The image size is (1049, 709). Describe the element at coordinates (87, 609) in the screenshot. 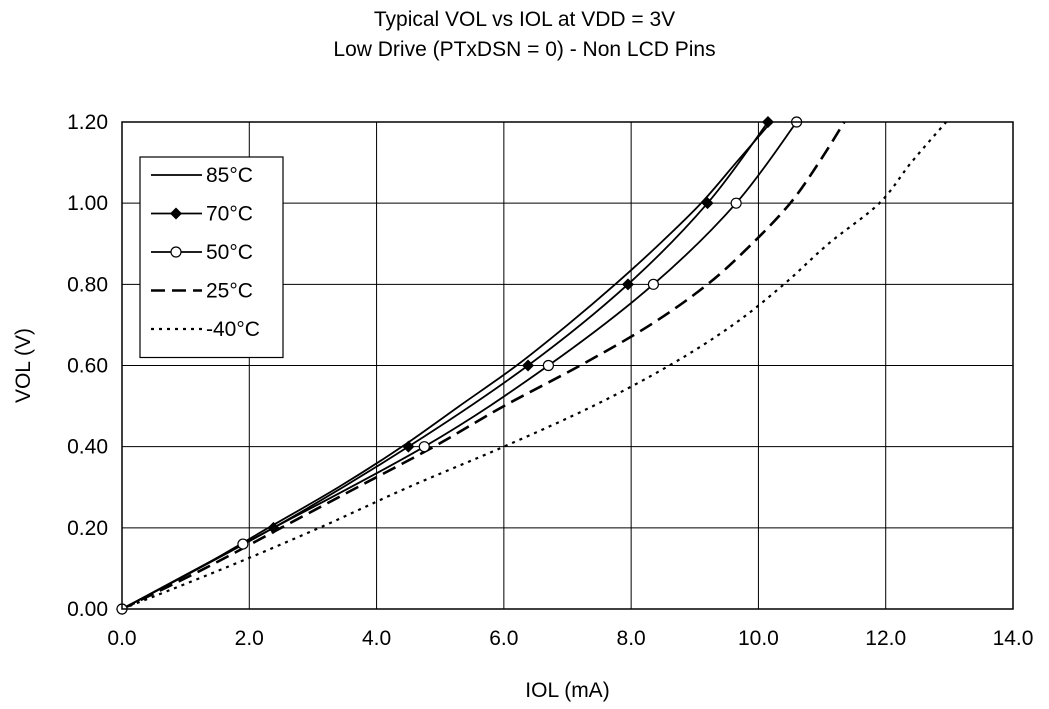

I see `y-tick-label: 0.00` at that location.